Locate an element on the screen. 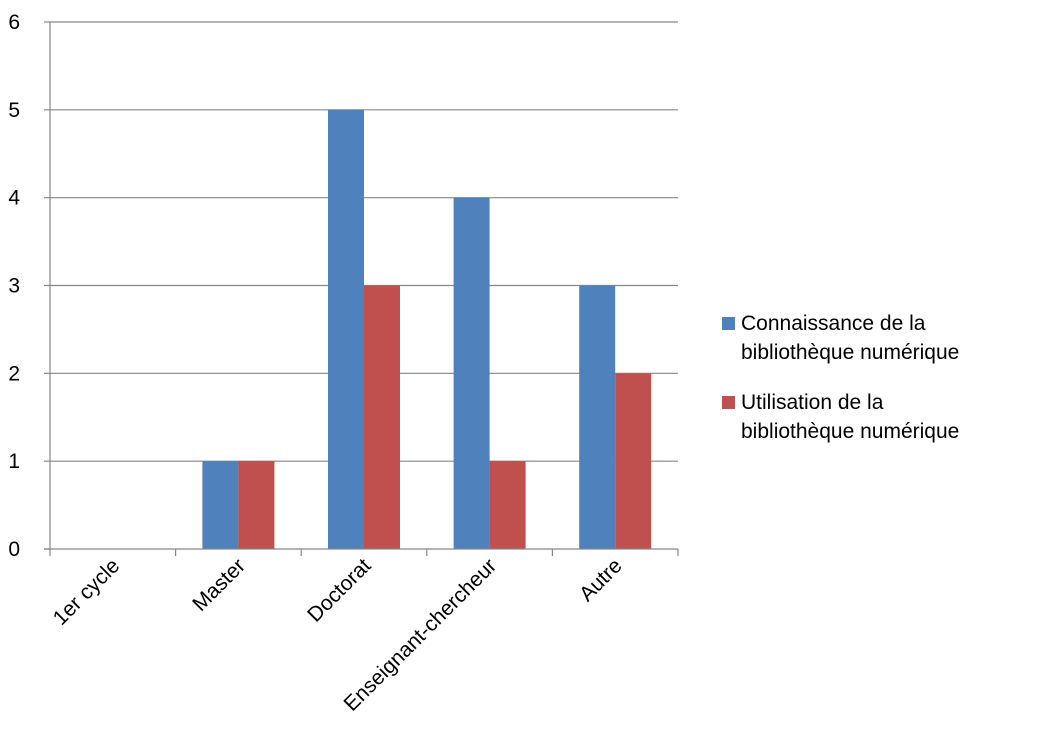 The image size is (1063, 753). y-tick-label: 1 is located at coordinates (14, 461).